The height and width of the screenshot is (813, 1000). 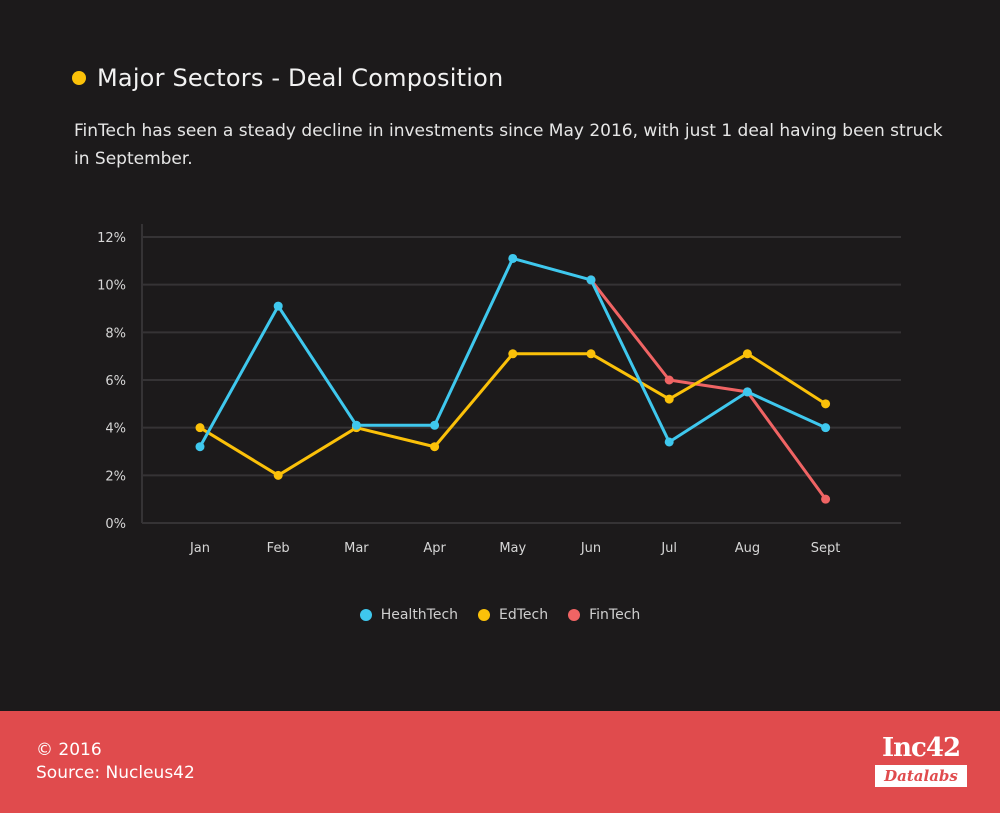 I want to click on x-tick-label: Apr, so click(x=434, y=548).